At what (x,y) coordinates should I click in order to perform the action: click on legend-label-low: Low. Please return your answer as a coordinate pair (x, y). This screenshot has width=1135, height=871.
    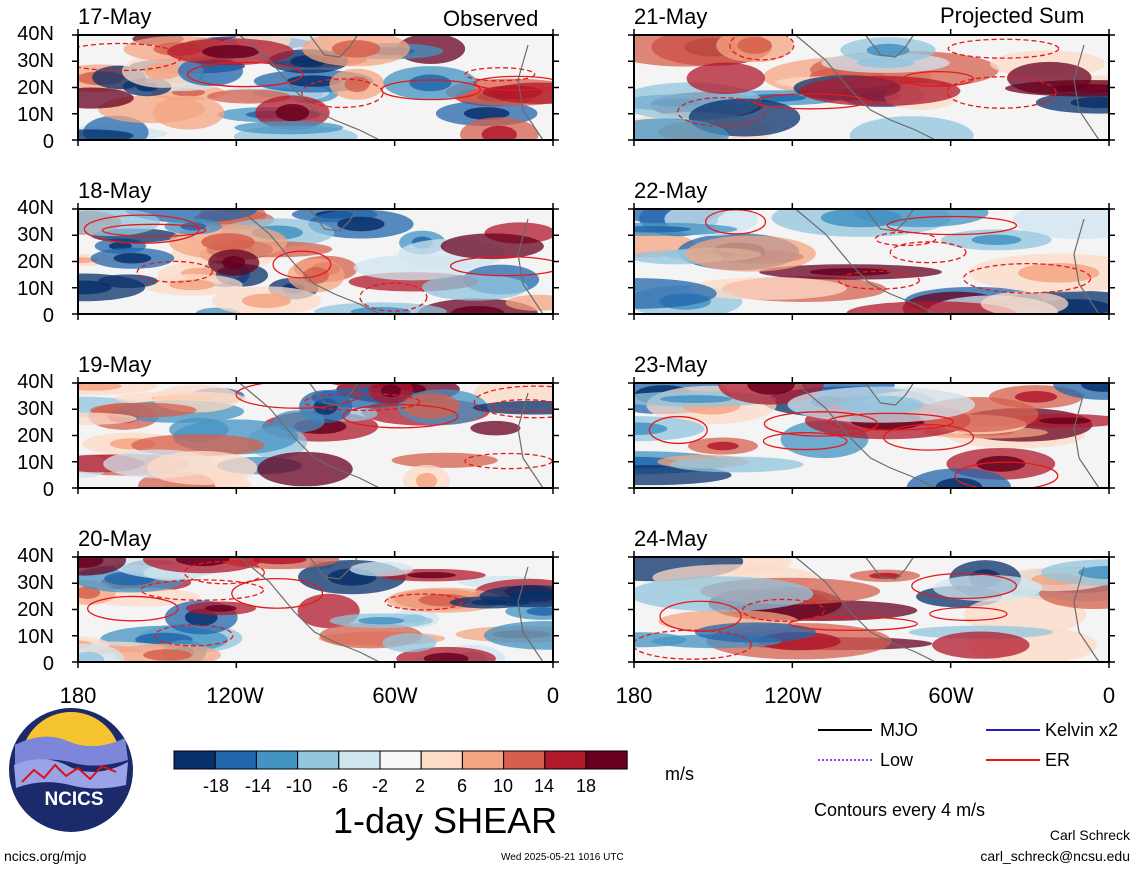
    Looking at the image, I should click on (897, 760).